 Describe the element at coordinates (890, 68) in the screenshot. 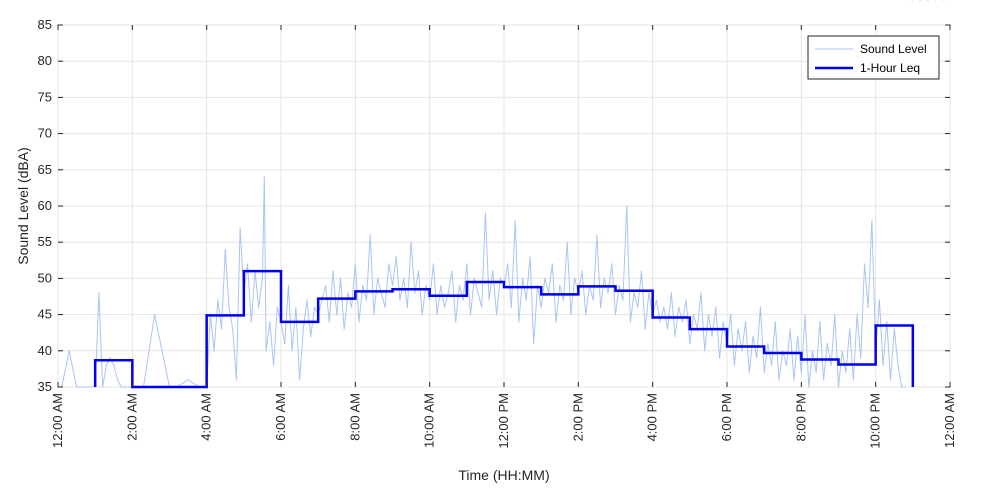

I see `legend-label-1-hour-leq: 1-Hour Leq` at that location.